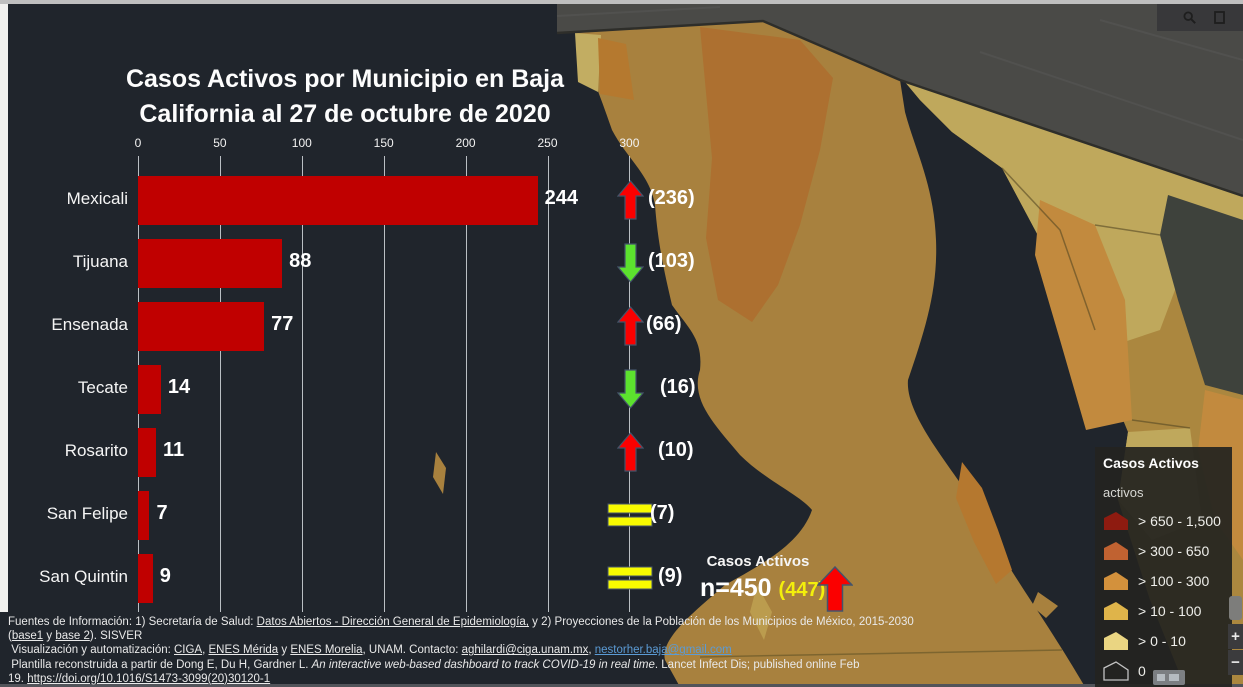 Image resolution: width=1243 pixels, height=687 pixels. I want to click on footer-text: , UNAM. Contacto:, so click(412, 650).